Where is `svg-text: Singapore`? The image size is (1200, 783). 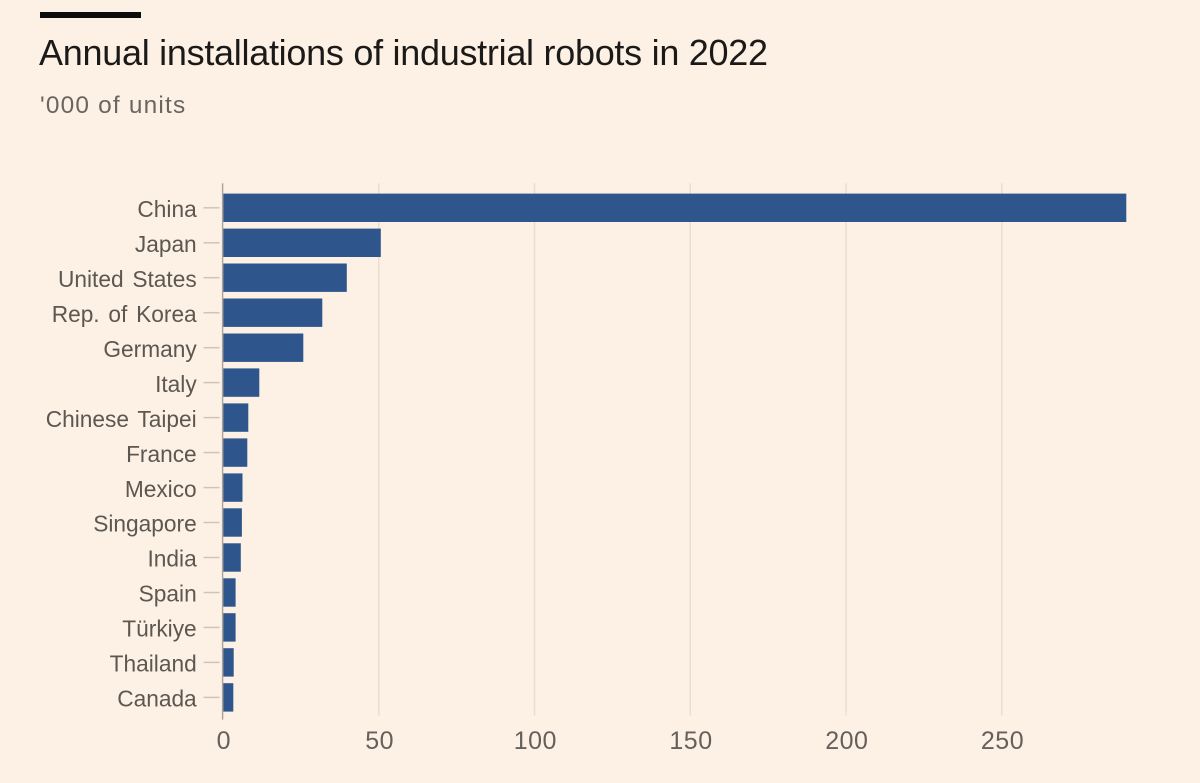 svg-text: Singapore is located at coordinates (144, 524).